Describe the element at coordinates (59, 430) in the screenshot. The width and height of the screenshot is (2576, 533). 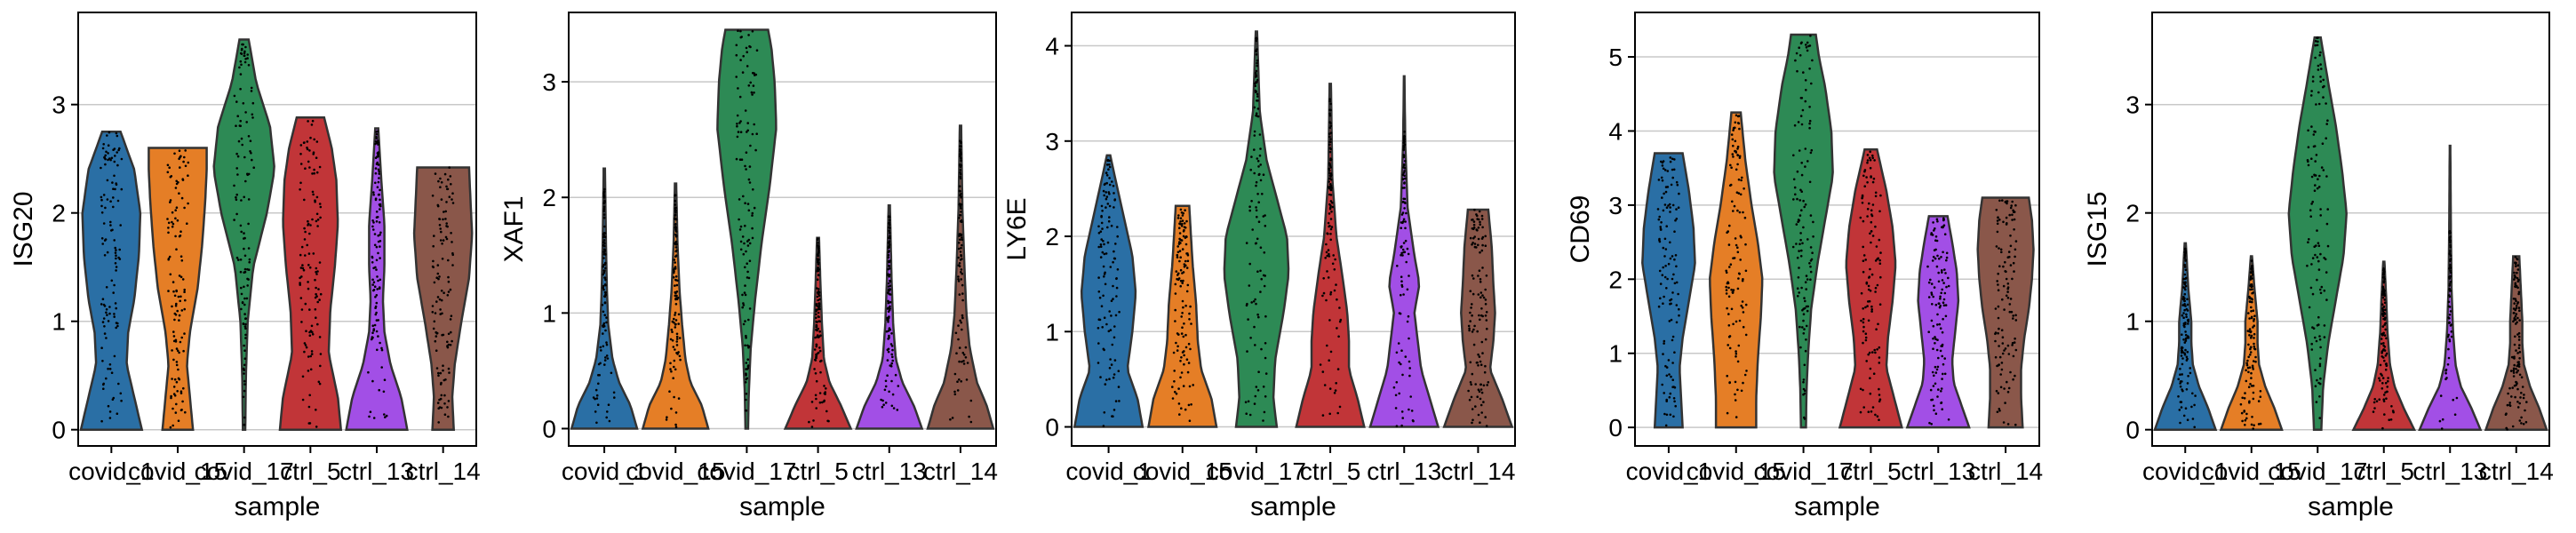
I see `y-tick-label: 0` at that location.